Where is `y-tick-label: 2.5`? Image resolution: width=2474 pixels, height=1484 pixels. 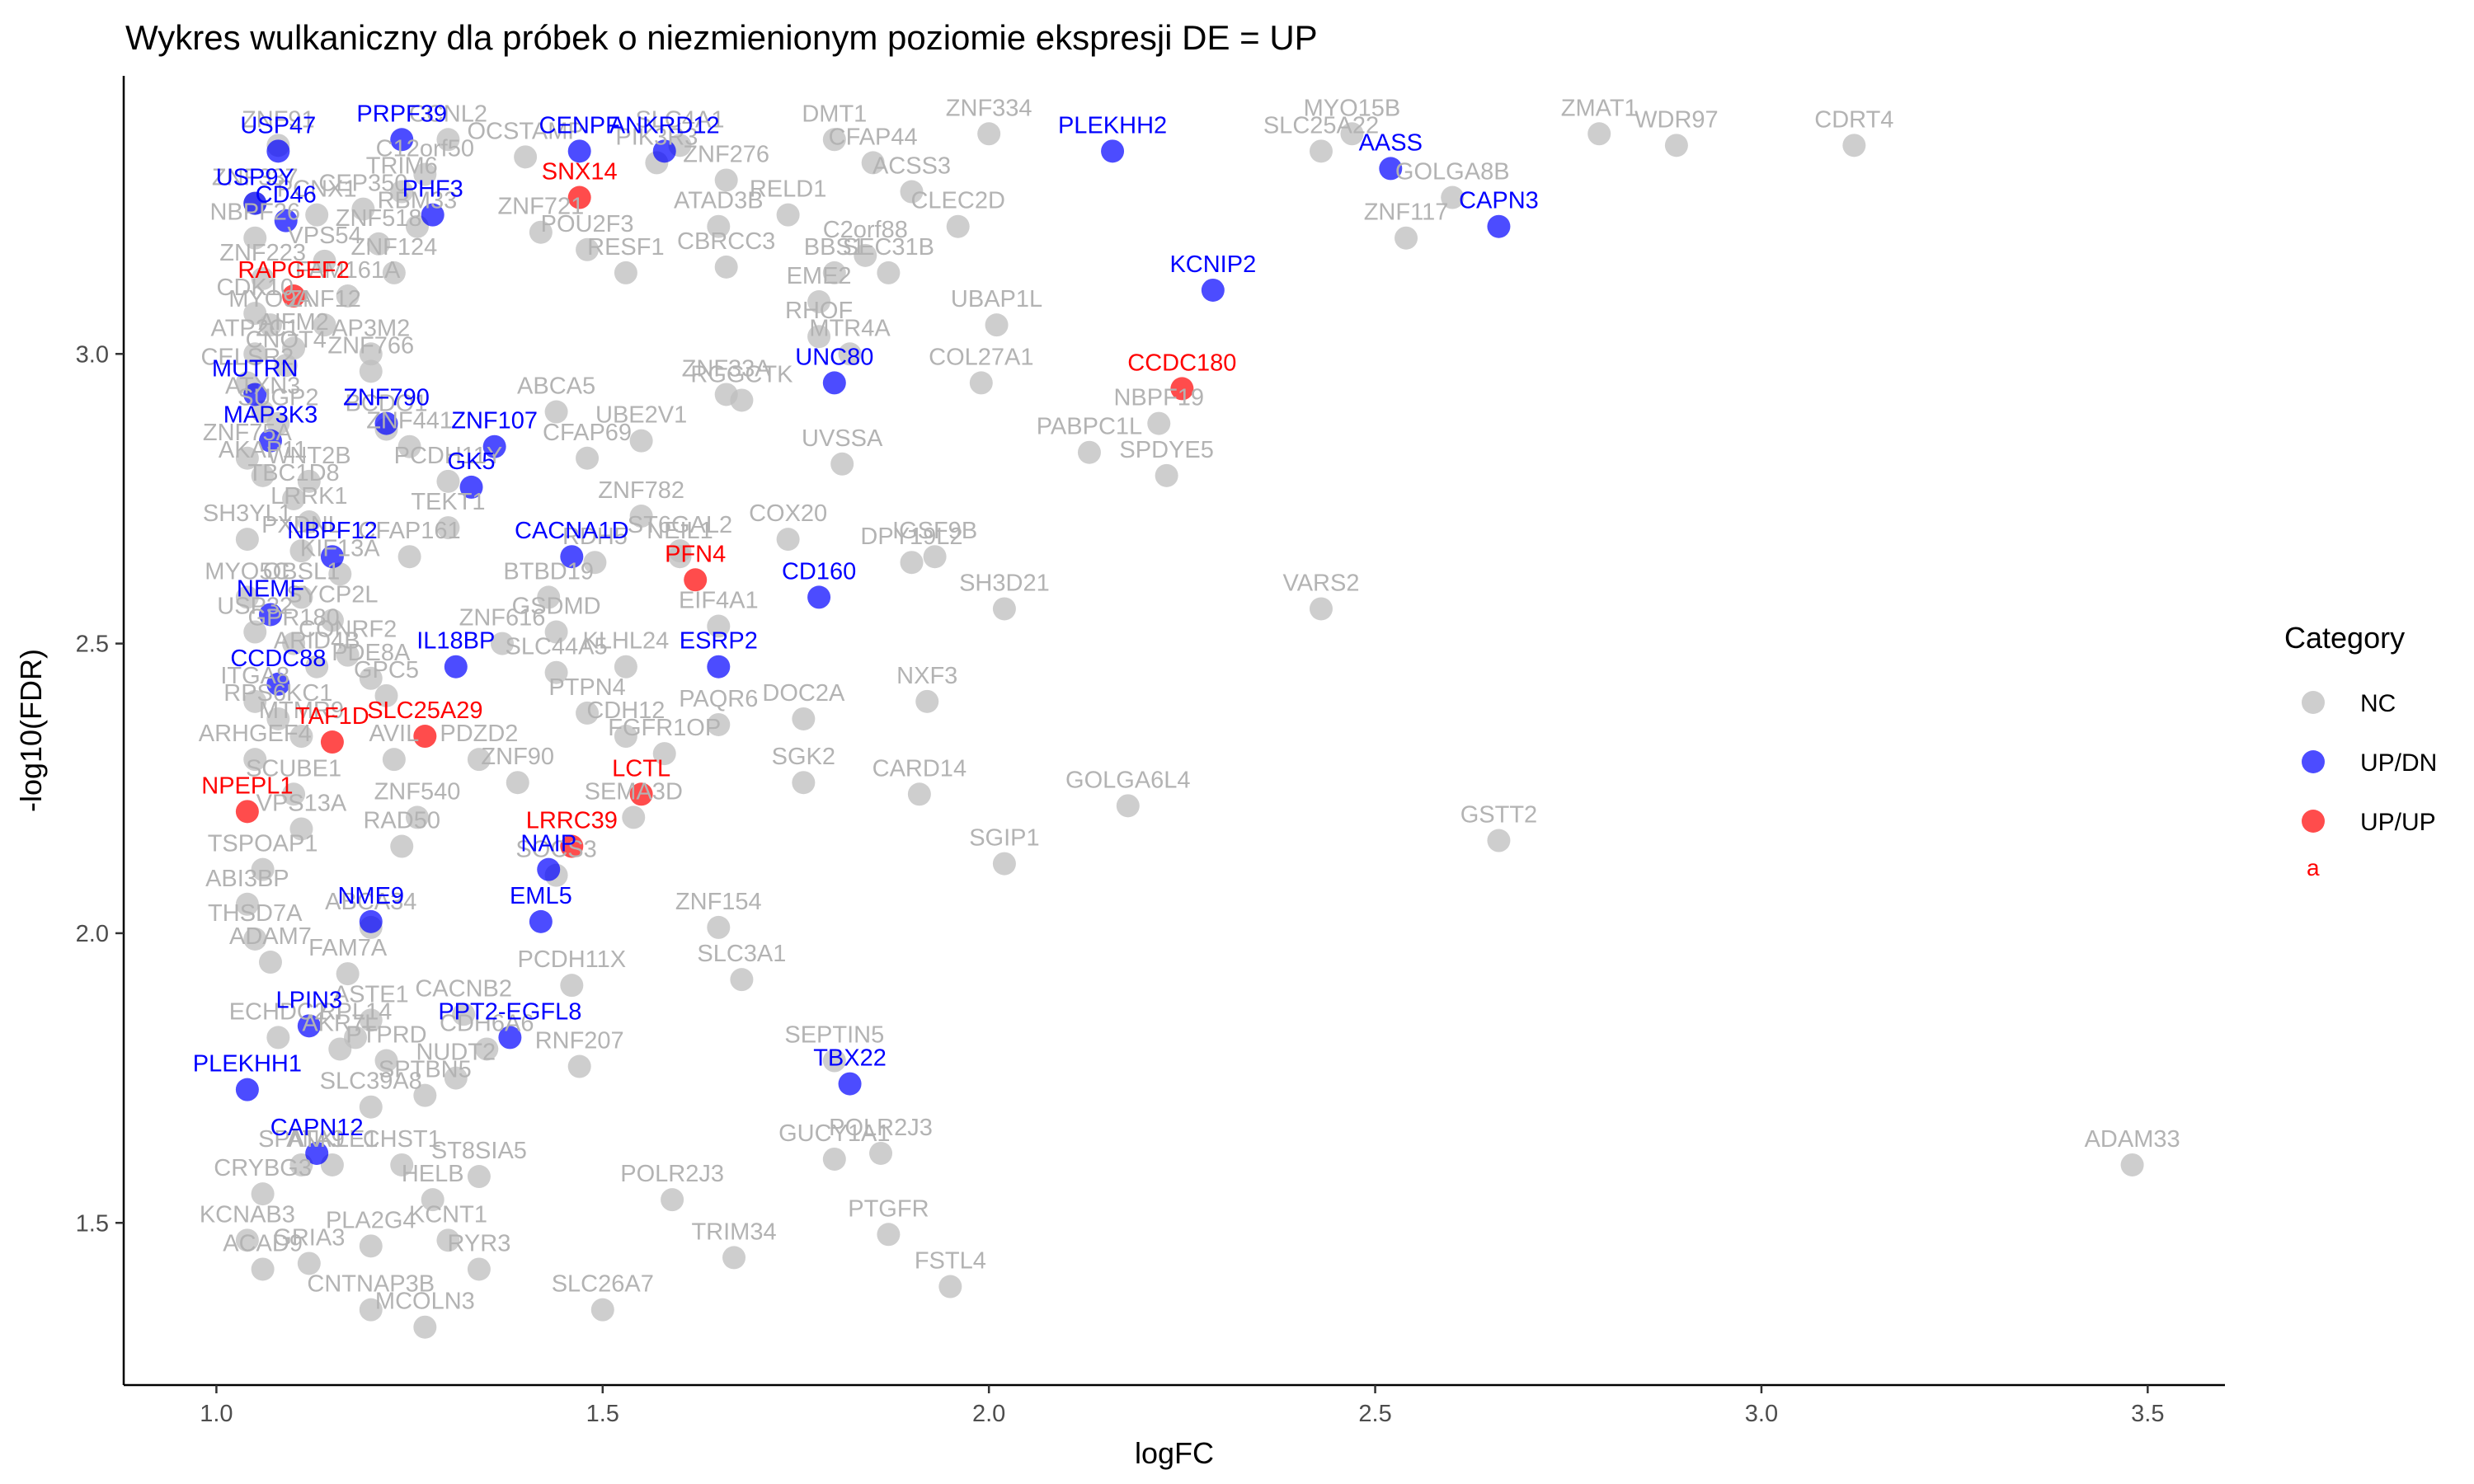 y-tick-label: 2.5 is located at coordinates (92, 645).